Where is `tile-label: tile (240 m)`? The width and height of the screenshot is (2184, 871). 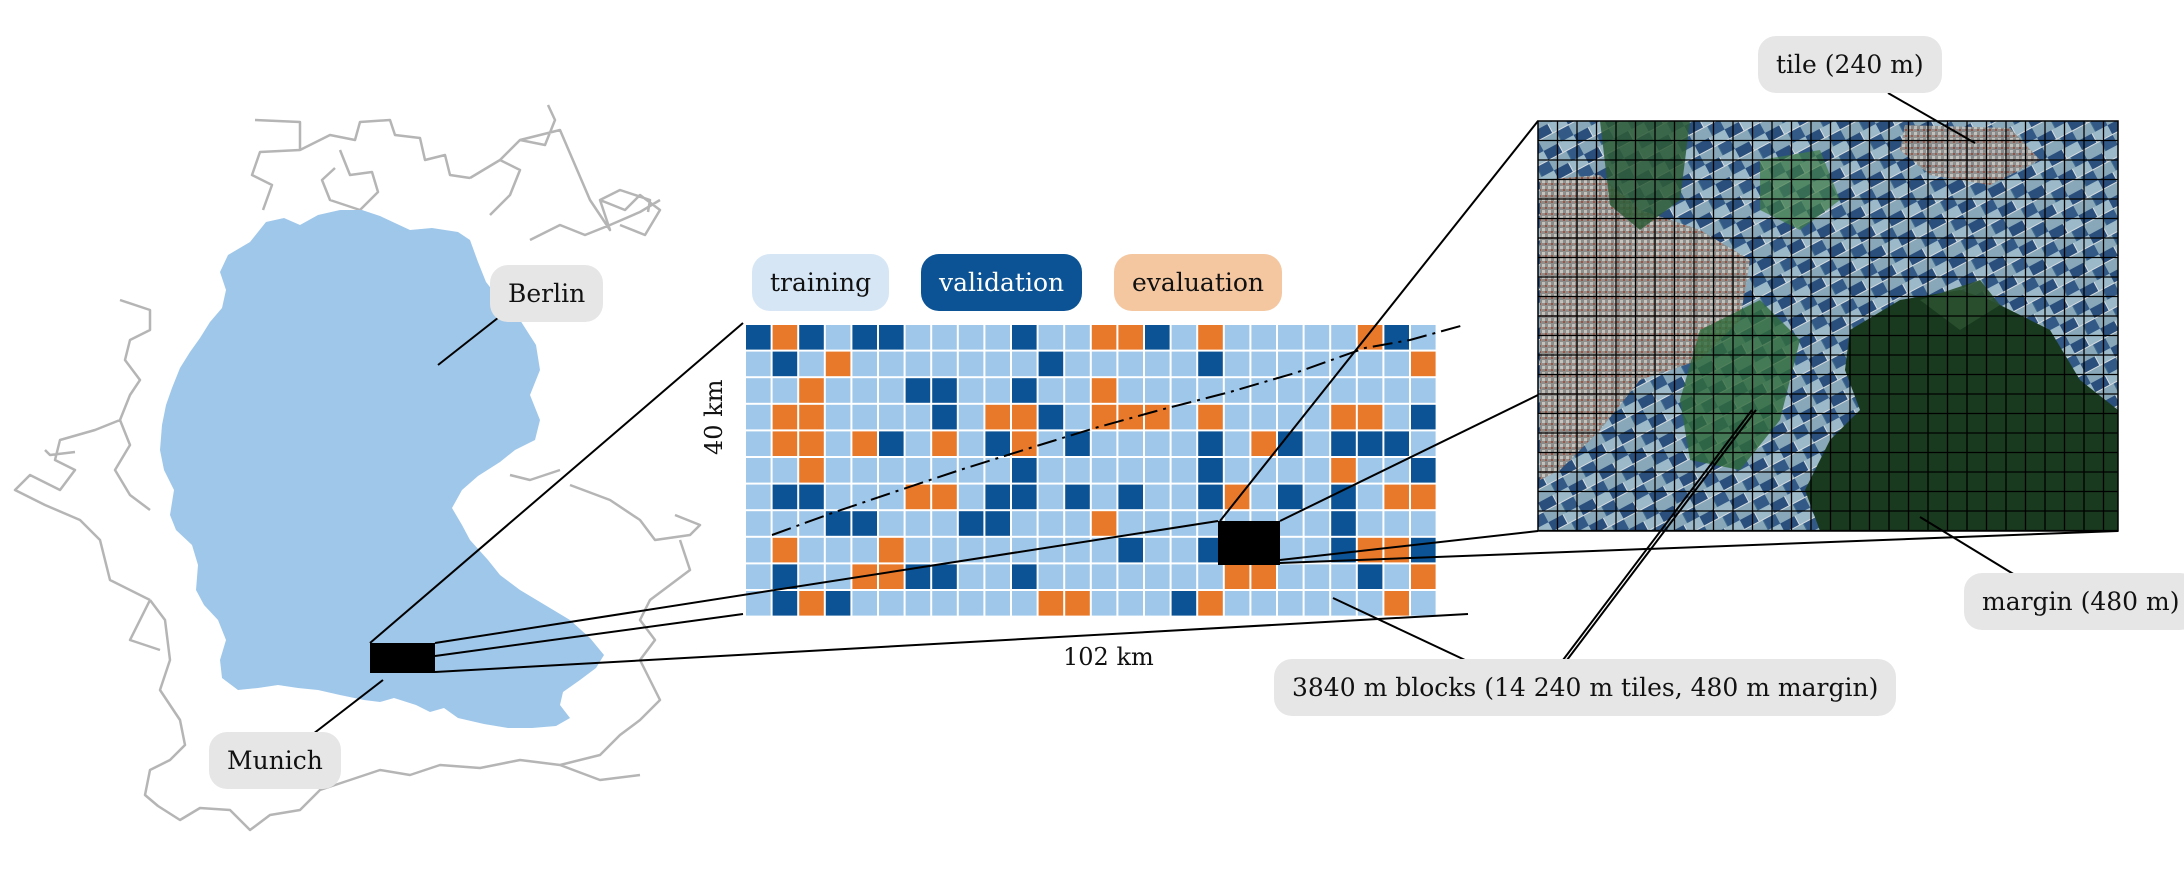 tile-label: tile (240 m) is located at coordinates (1850, 64).